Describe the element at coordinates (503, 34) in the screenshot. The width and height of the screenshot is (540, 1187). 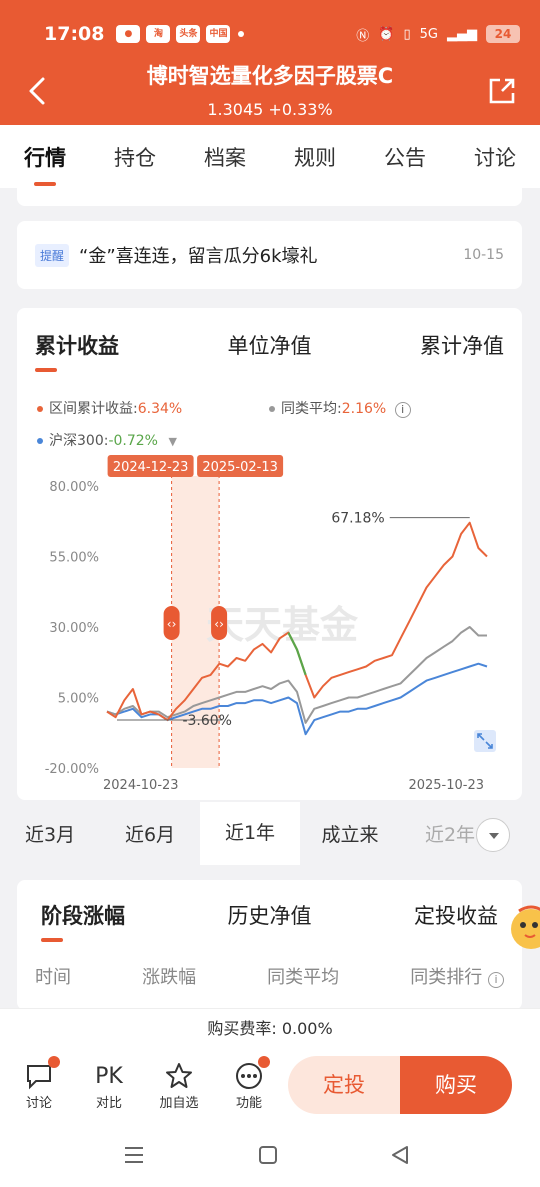
I see `battery-icon: 24` at that location.